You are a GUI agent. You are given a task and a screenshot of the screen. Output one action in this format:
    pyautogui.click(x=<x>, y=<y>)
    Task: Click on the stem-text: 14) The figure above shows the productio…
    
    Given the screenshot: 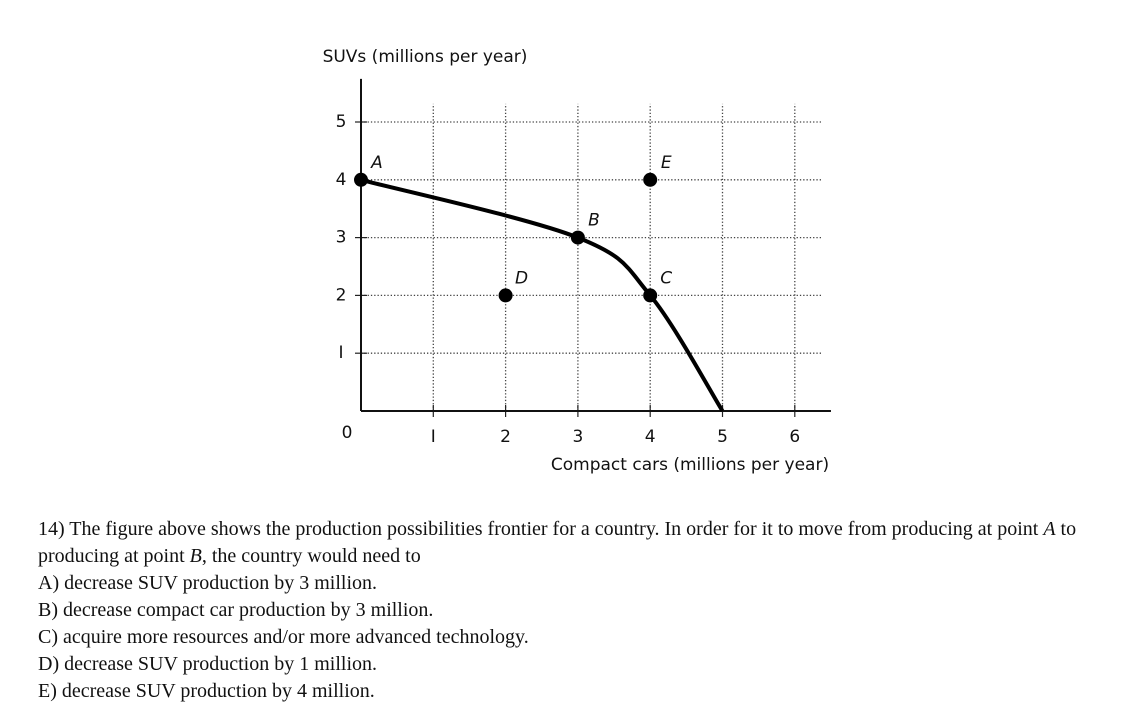 What is the action you would take?
    pyautogui.click(x=541, y=529)
    